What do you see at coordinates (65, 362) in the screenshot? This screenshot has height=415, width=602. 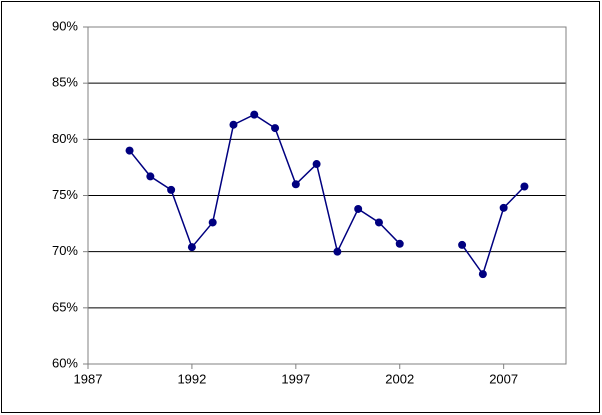 I see `y-tick-label: 60%` at bounding box center [65, 362].